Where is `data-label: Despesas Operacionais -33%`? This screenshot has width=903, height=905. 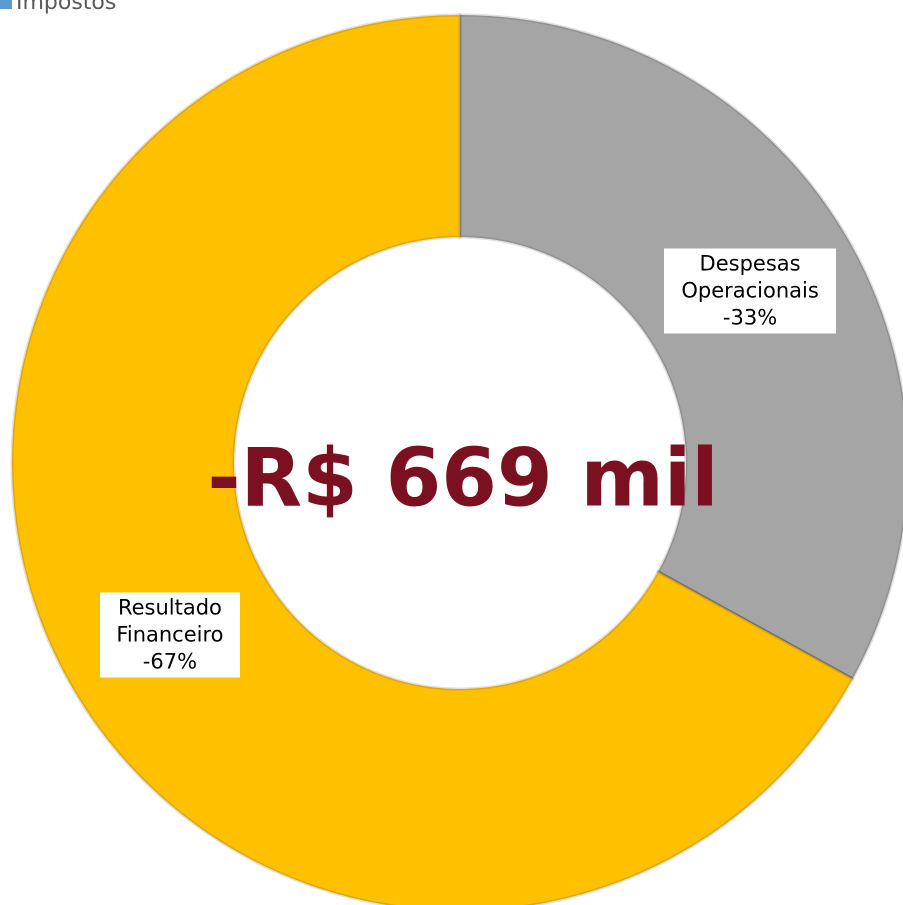
data-label: Despesas Operacionais -33% is located at coordinates (750, 291).